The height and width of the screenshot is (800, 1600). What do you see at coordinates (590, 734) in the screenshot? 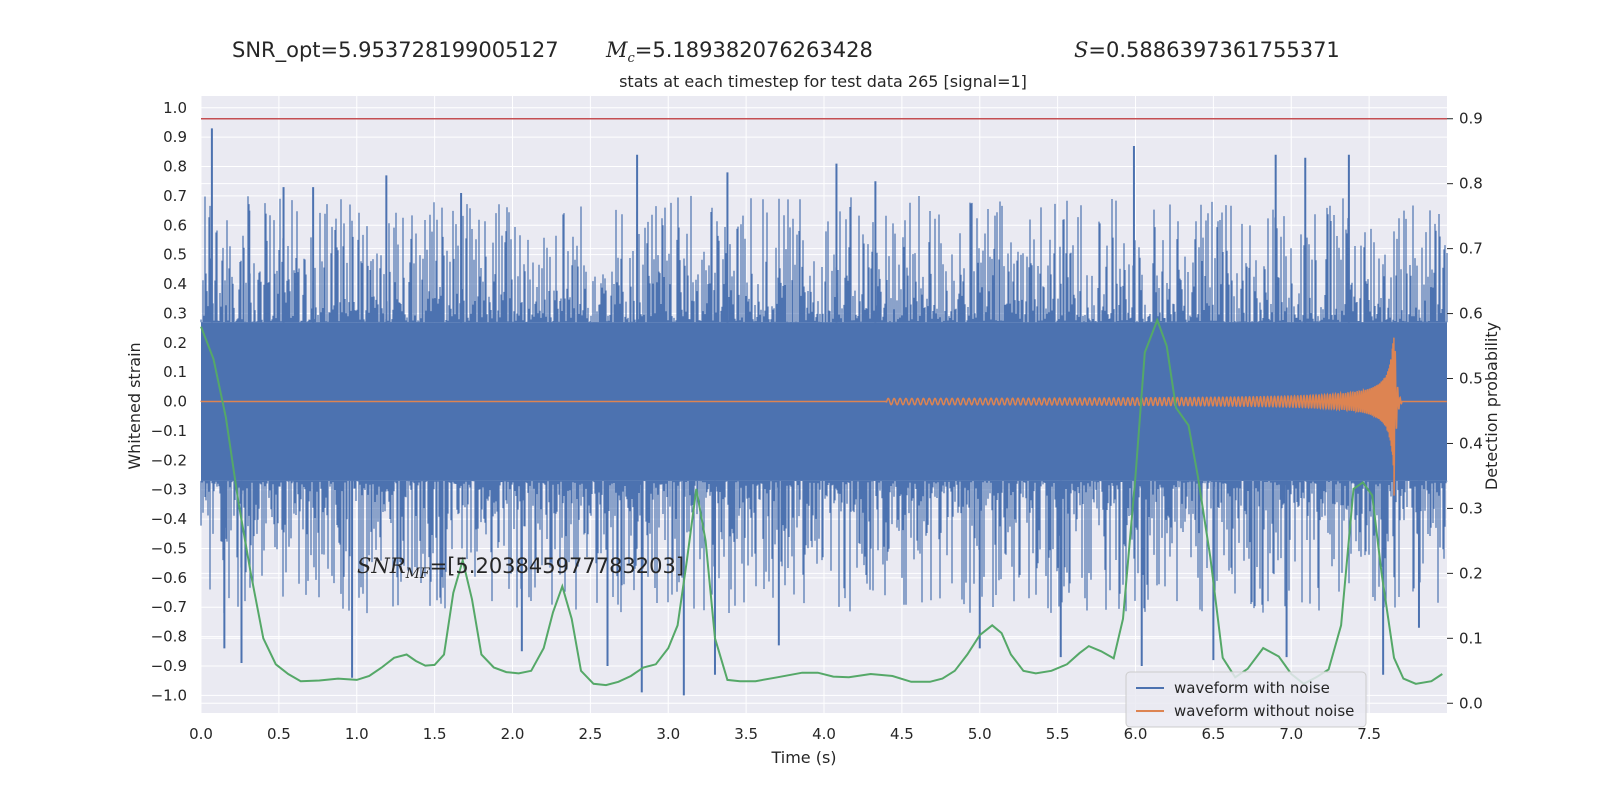
I see `x-tick-label: 2.5` at bounding box center [590, 734].